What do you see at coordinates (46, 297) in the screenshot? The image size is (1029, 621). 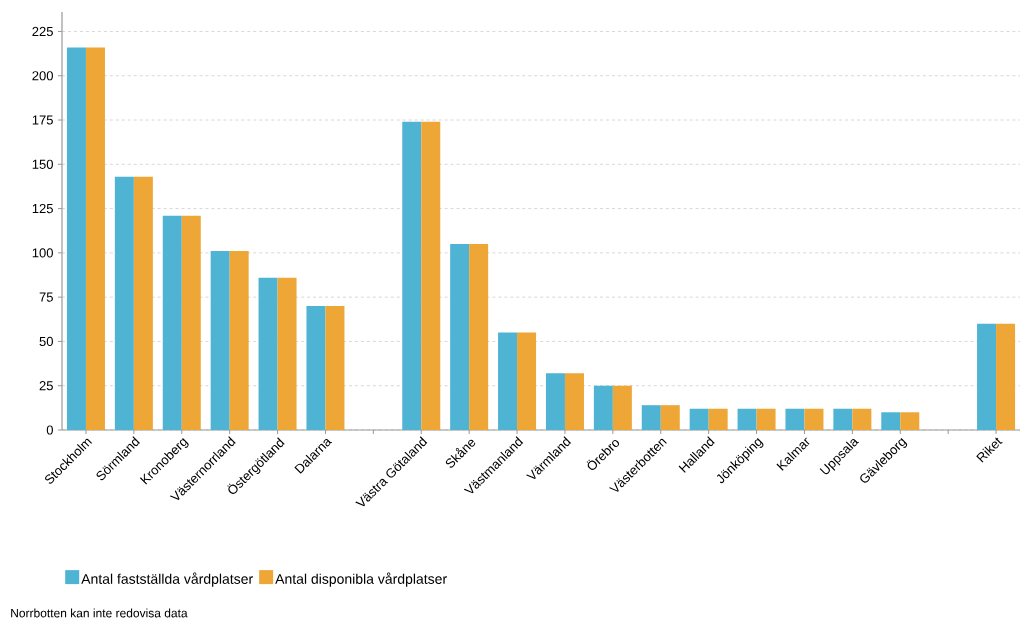 I see `y-tick-label: 75` at bounding box center [46, 297].